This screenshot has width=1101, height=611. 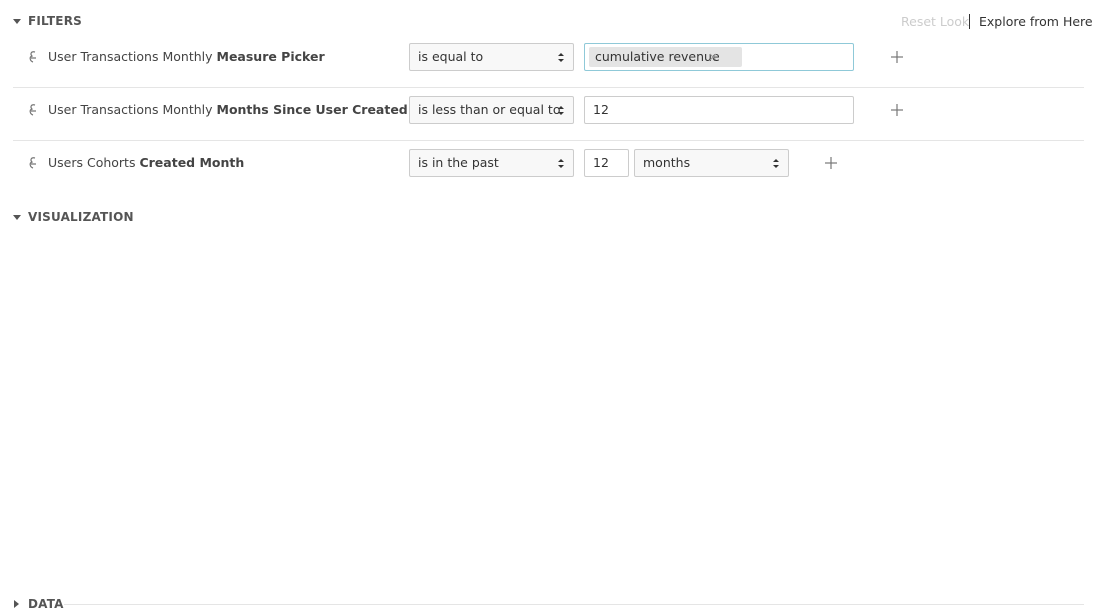 I want to click on explore-link: Explore from Here, so click(x=1031, y=21).